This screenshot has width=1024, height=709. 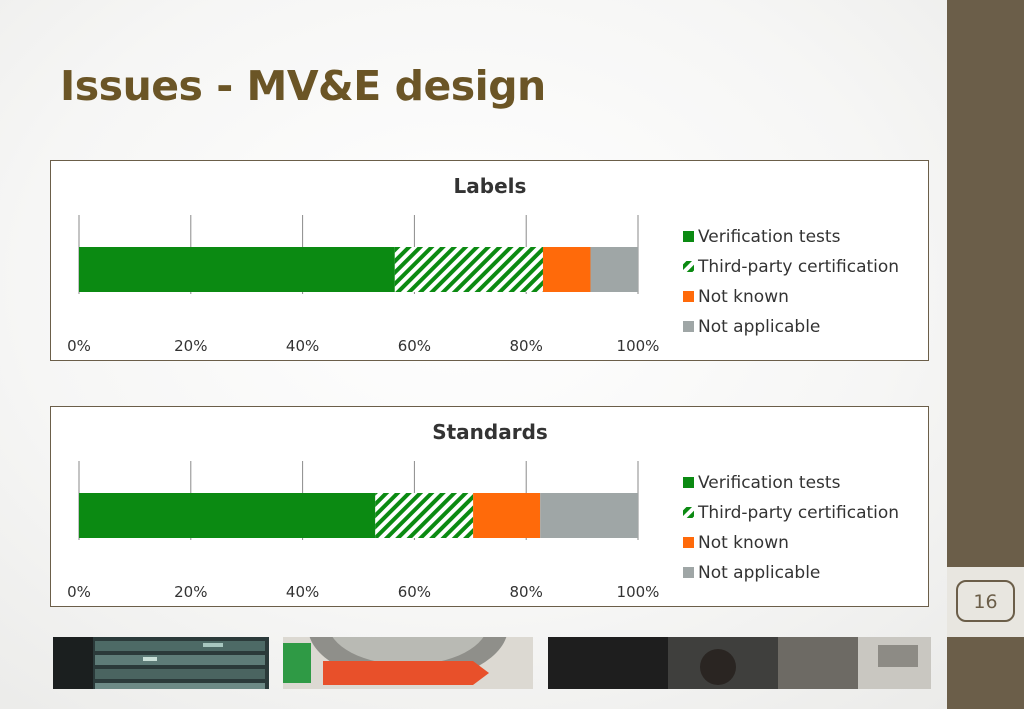 I want to click on page-number-frame, so click(x=985, y=601).